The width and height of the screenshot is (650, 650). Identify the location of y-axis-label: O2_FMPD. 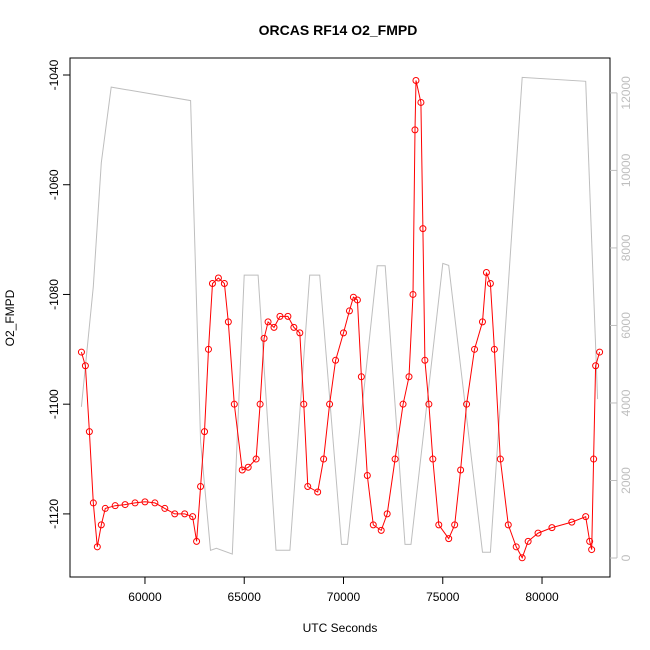
(10, 317).